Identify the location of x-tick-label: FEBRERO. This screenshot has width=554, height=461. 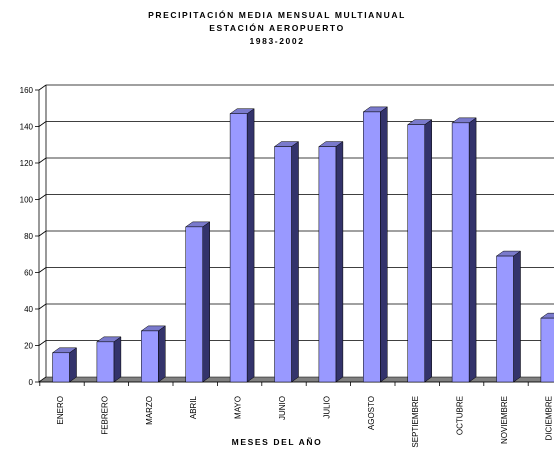
(104, 415).